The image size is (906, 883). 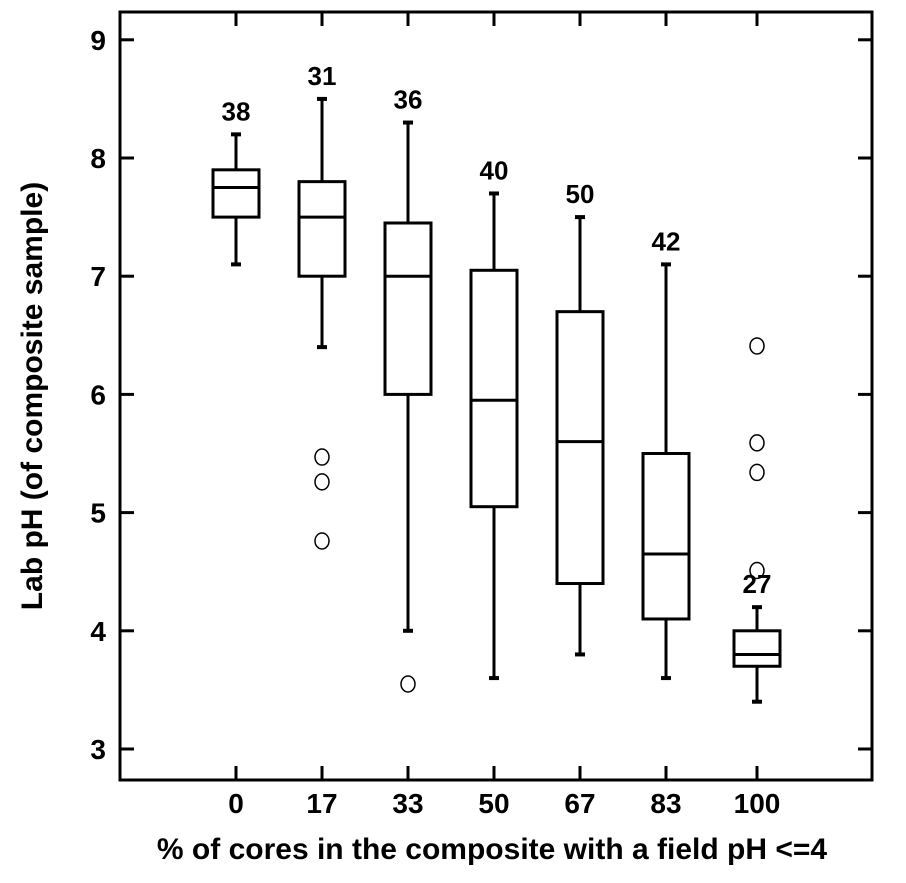 I want to click on x-tick-label: 0, so click(x=236, y=803).